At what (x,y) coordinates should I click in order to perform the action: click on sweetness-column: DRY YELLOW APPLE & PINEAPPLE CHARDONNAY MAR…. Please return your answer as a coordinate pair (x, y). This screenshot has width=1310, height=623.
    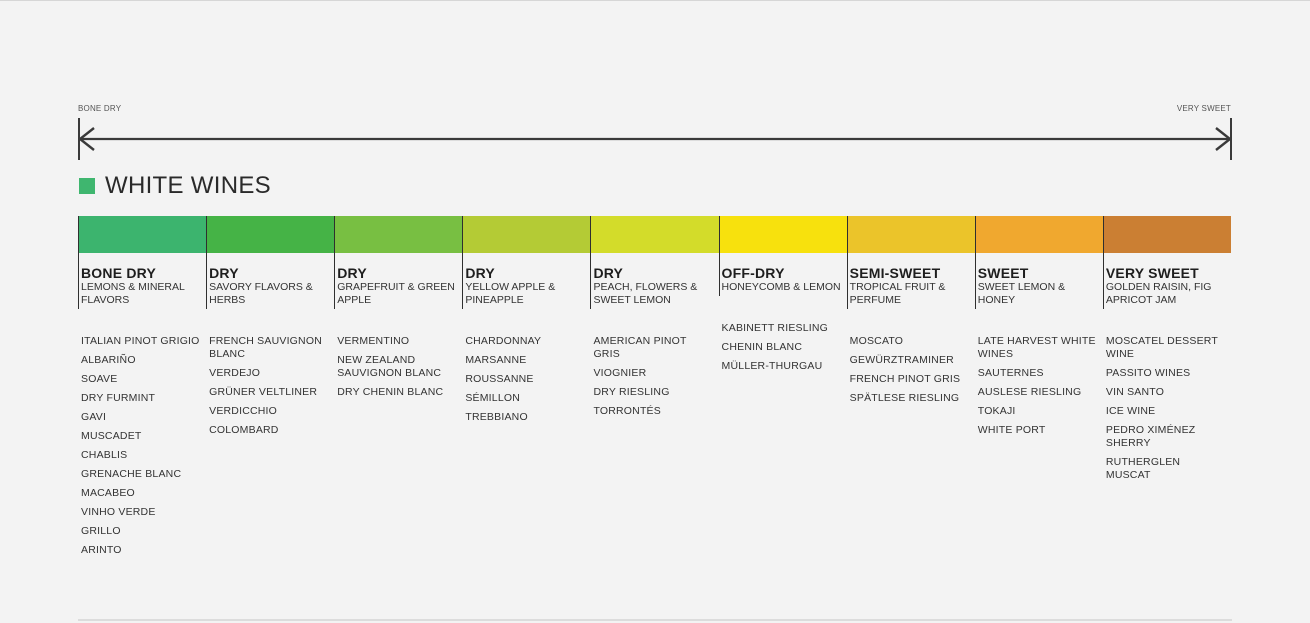
    Looking at the image, I should click on (526, 408).